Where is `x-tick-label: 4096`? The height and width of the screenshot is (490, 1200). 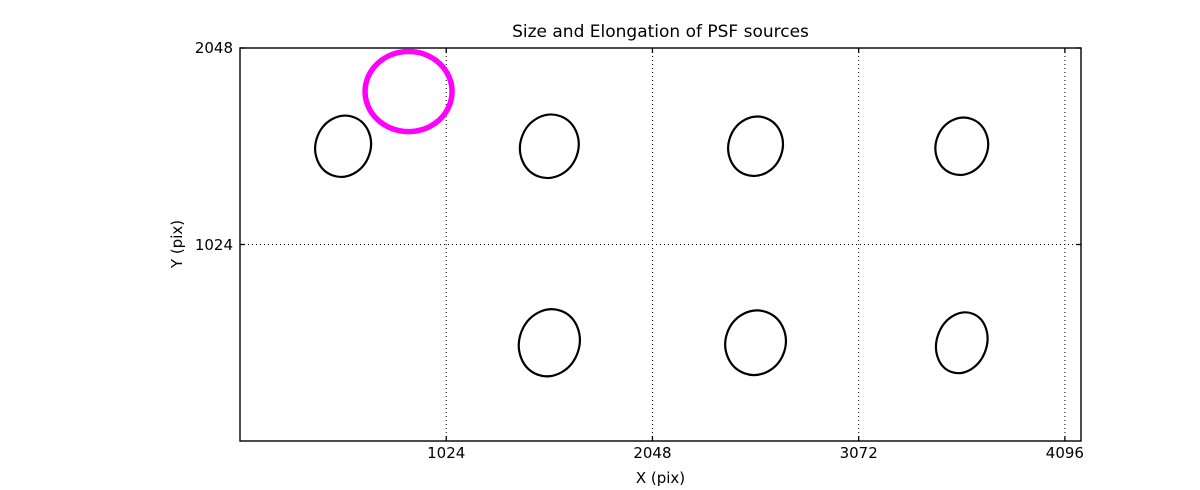 x-tick-label: 4096 is located at coordinates (1064, 453).